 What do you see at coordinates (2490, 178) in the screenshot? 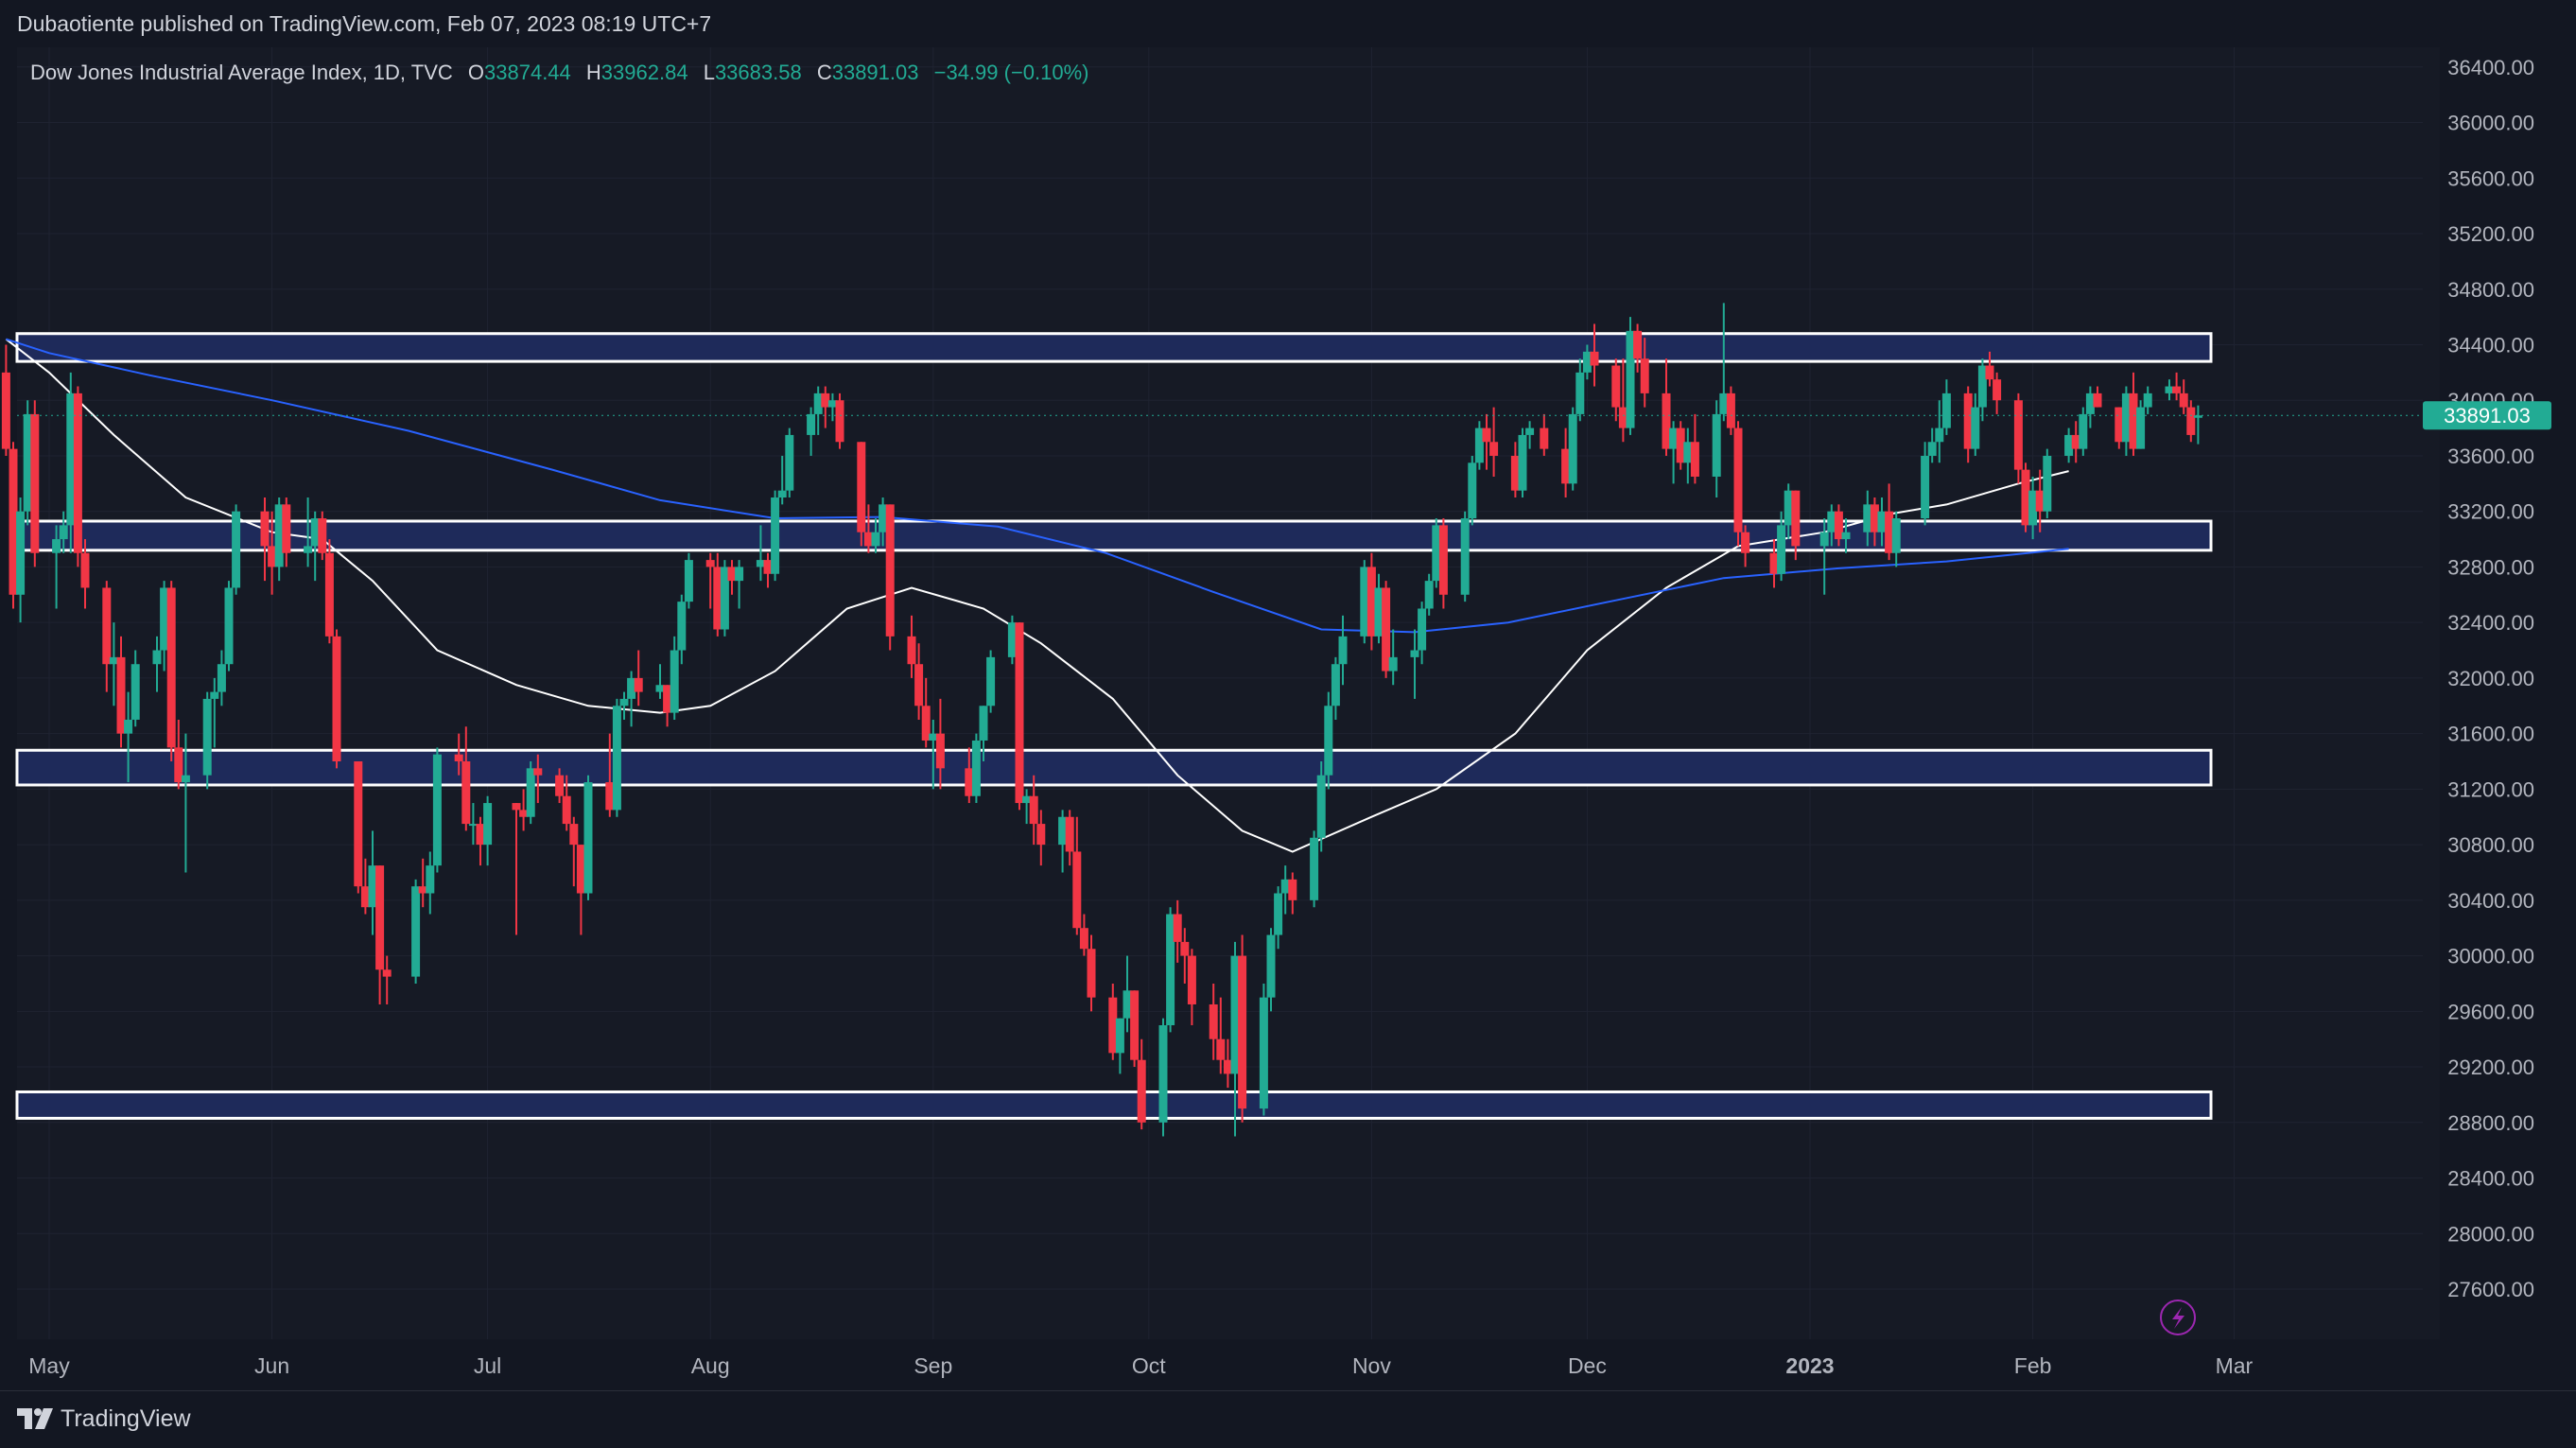
I see `price-tick-label: 35600.00` at bounding box center [2490, 178].